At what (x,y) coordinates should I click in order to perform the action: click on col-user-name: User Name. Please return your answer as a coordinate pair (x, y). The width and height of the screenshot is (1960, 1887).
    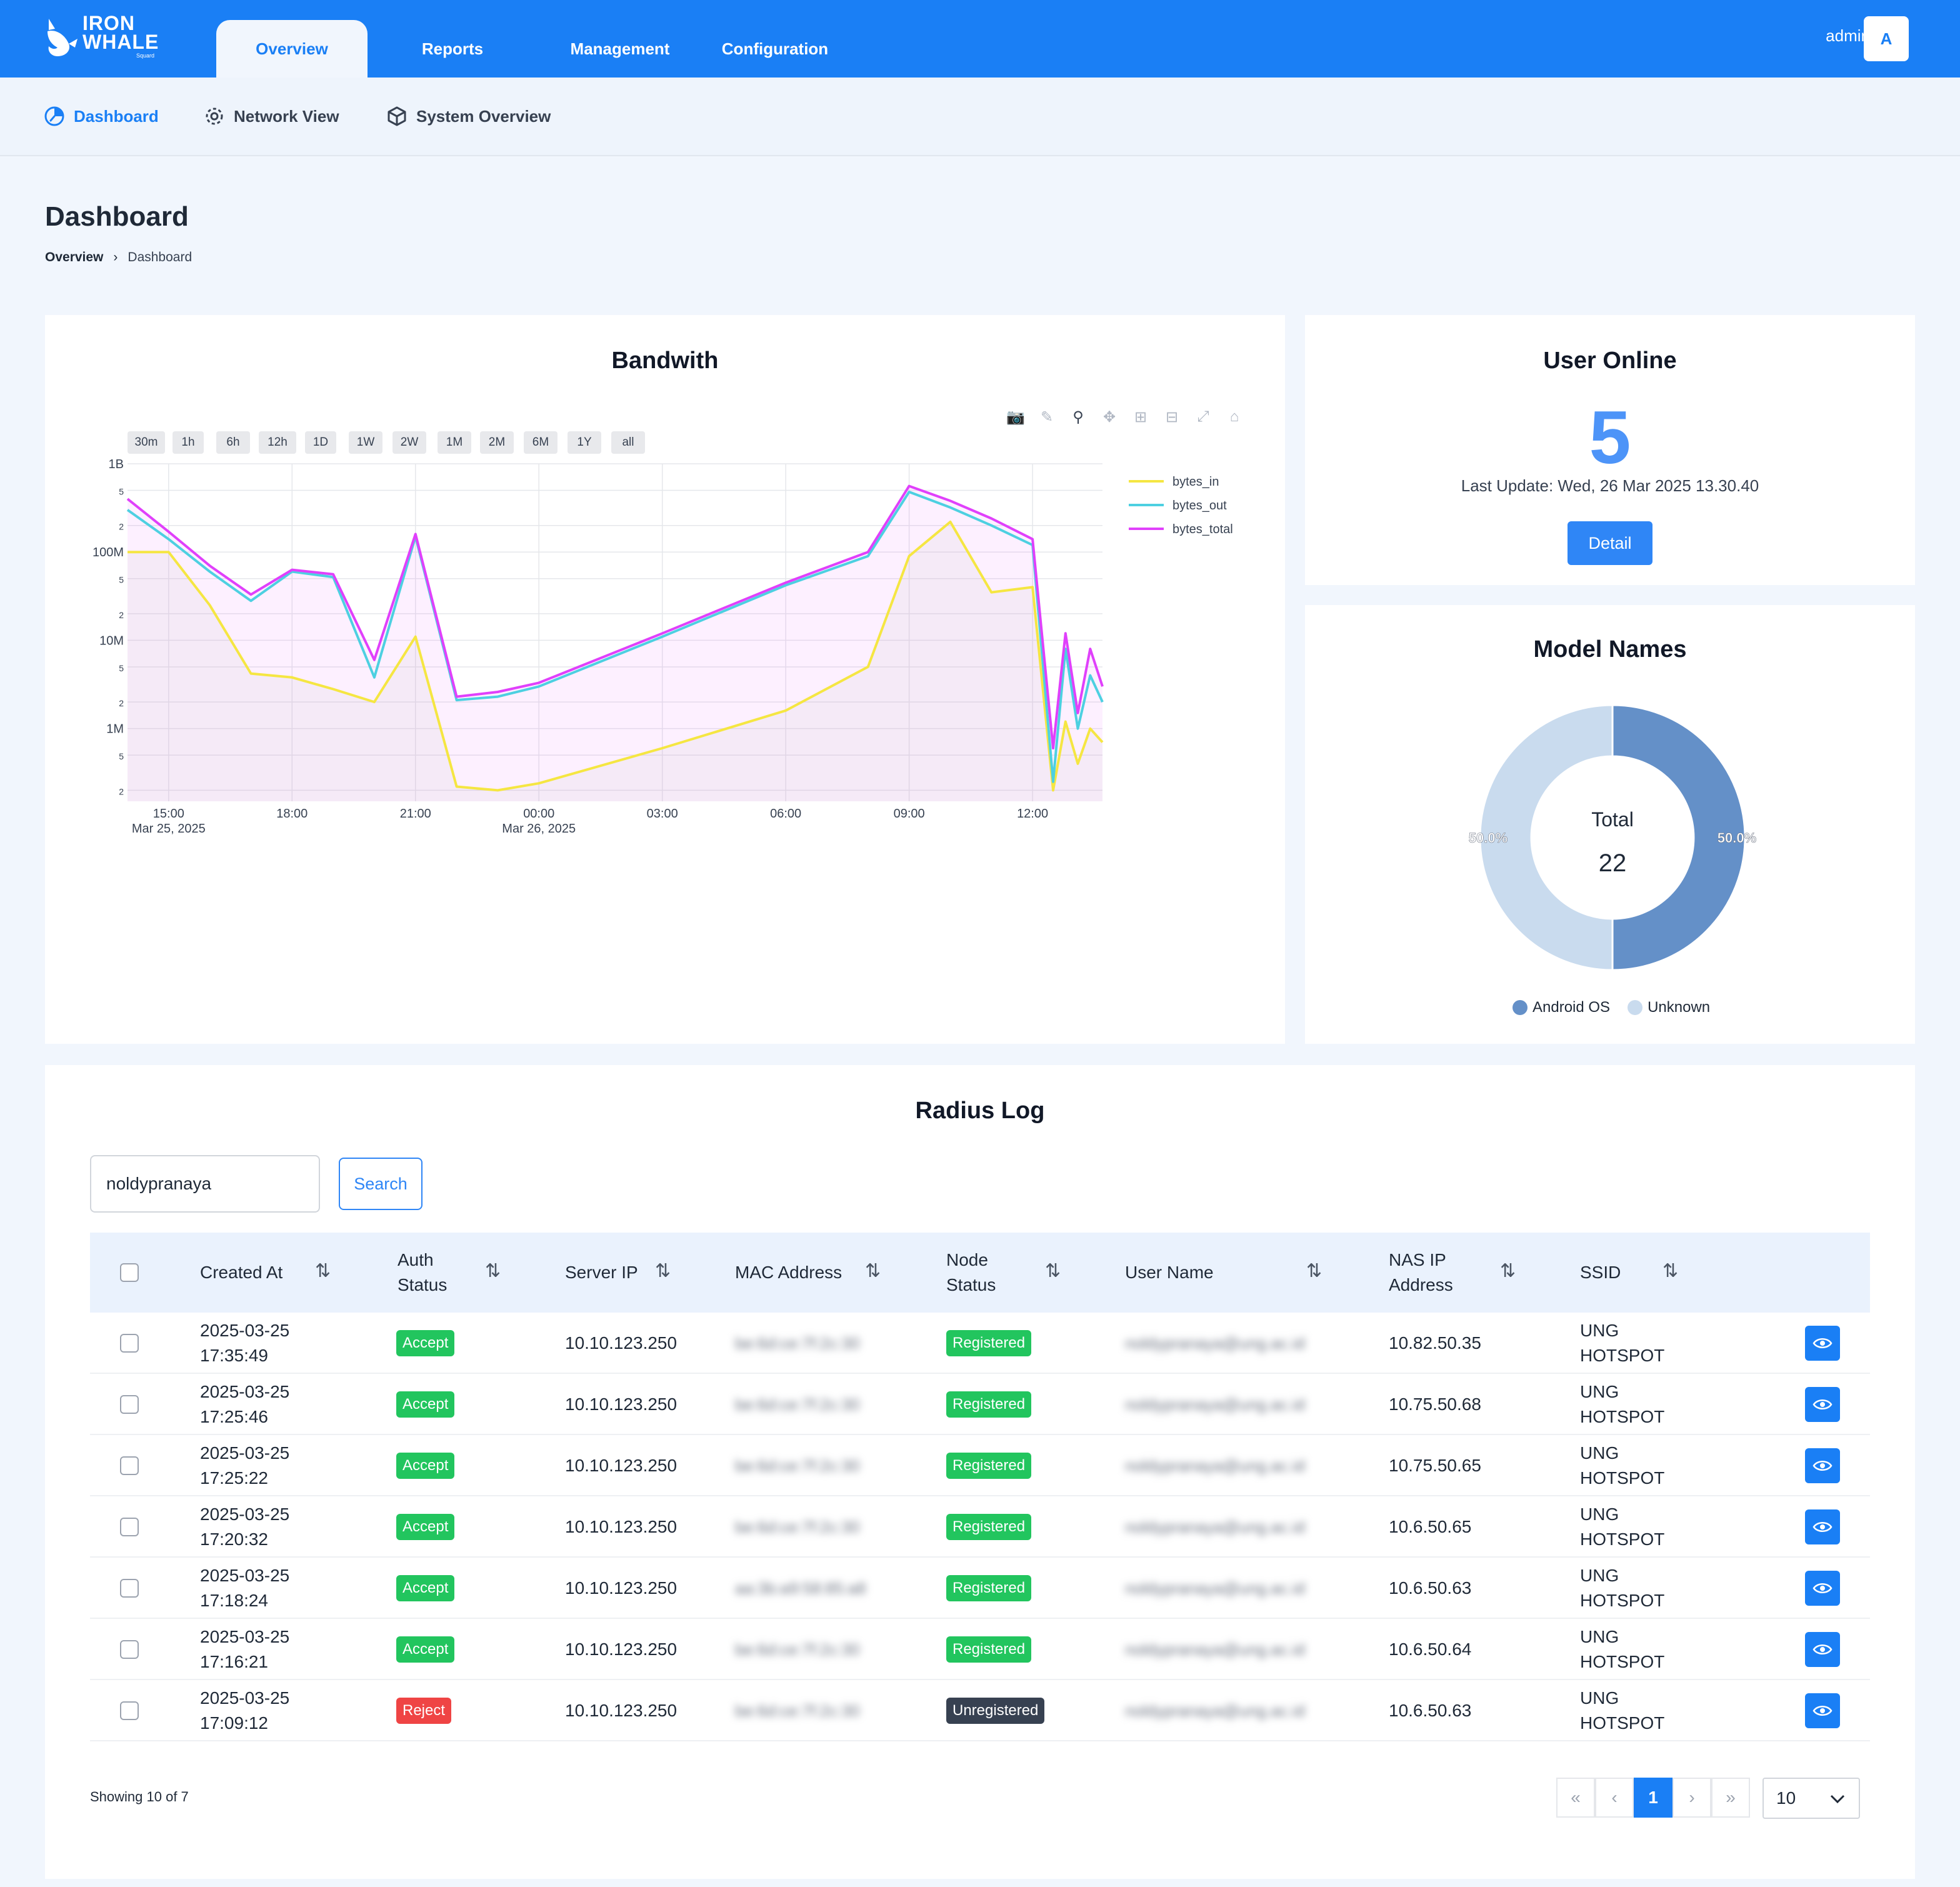
    Looking at the image, I should click on (1169, 1272).